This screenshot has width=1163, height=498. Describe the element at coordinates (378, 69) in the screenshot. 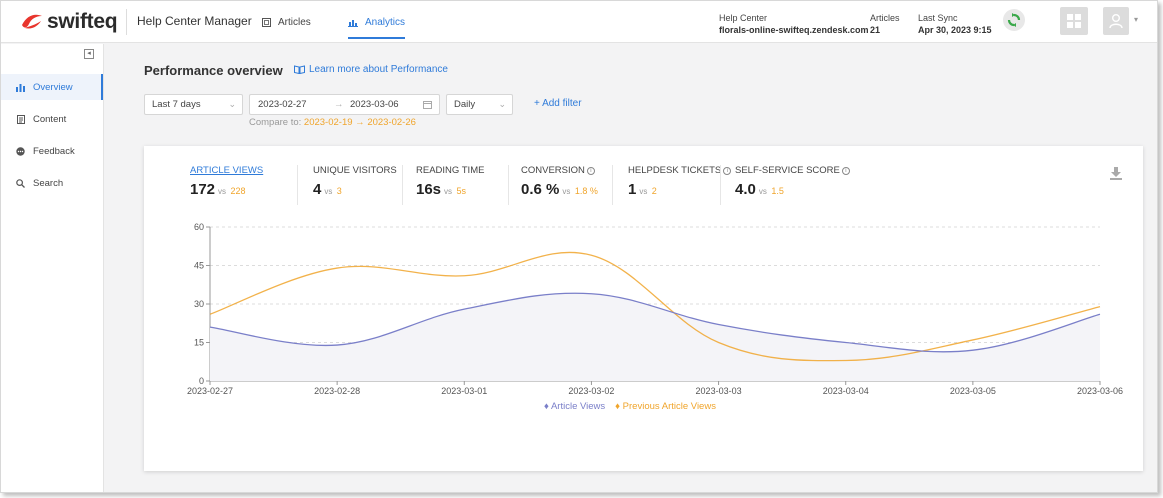

I see `learn-more-label: Learn more about Performance` at that location.